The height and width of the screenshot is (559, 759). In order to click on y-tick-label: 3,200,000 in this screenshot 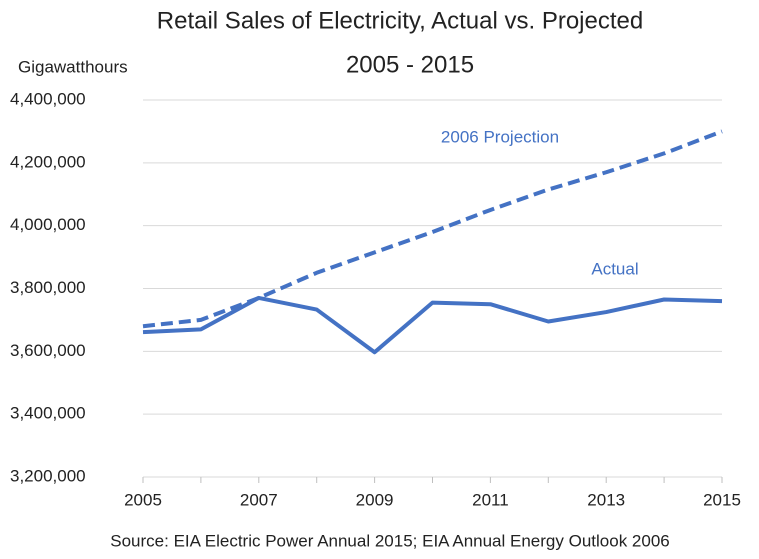, I will do `click(48, 475)`.